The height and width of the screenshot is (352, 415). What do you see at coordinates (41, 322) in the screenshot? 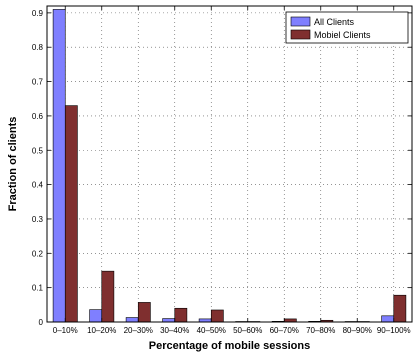
I see `y-tick-label-0: 0` at bounding box center [41, 322].